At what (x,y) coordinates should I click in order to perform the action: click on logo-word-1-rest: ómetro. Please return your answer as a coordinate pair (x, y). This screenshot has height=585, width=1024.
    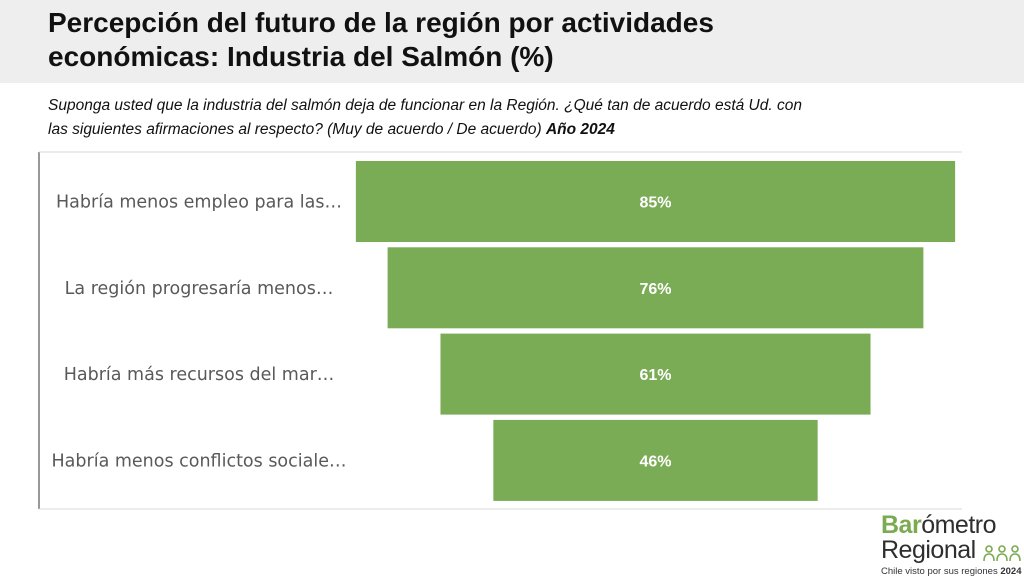
    Looking at the image, I should click on (958, 525).